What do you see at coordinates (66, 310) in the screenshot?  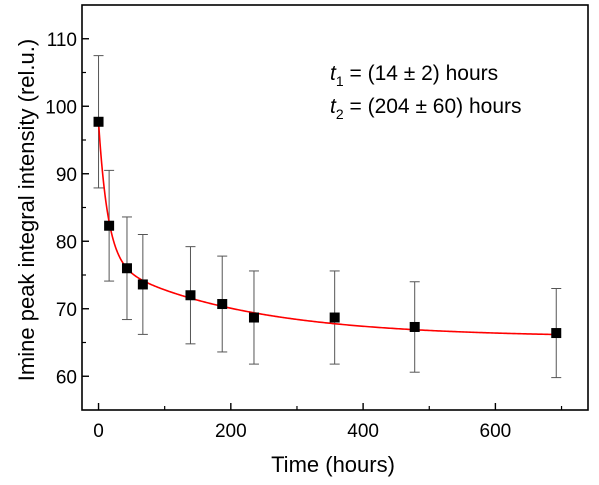 I see `y-tick-label: 70` at bounding box center [66, 310].